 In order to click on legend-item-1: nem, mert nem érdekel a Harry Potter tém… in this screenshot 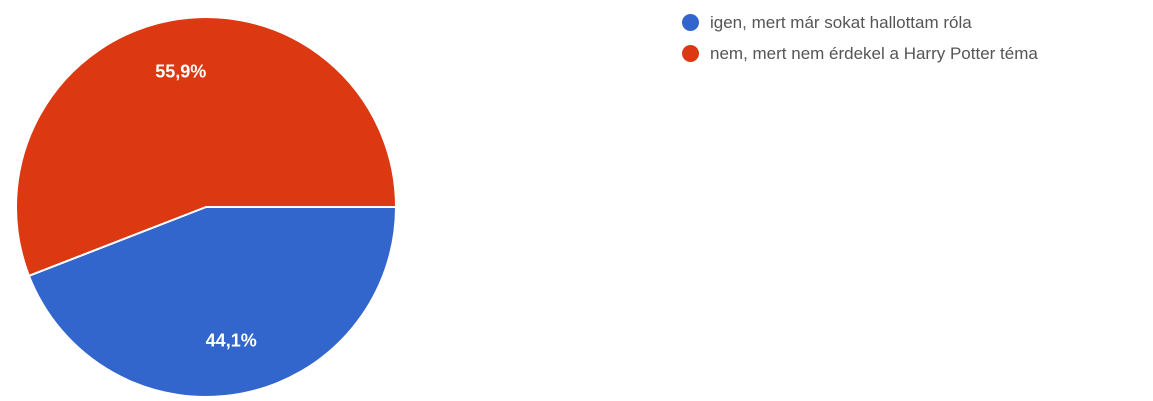, I will do `click(912, 53)`.